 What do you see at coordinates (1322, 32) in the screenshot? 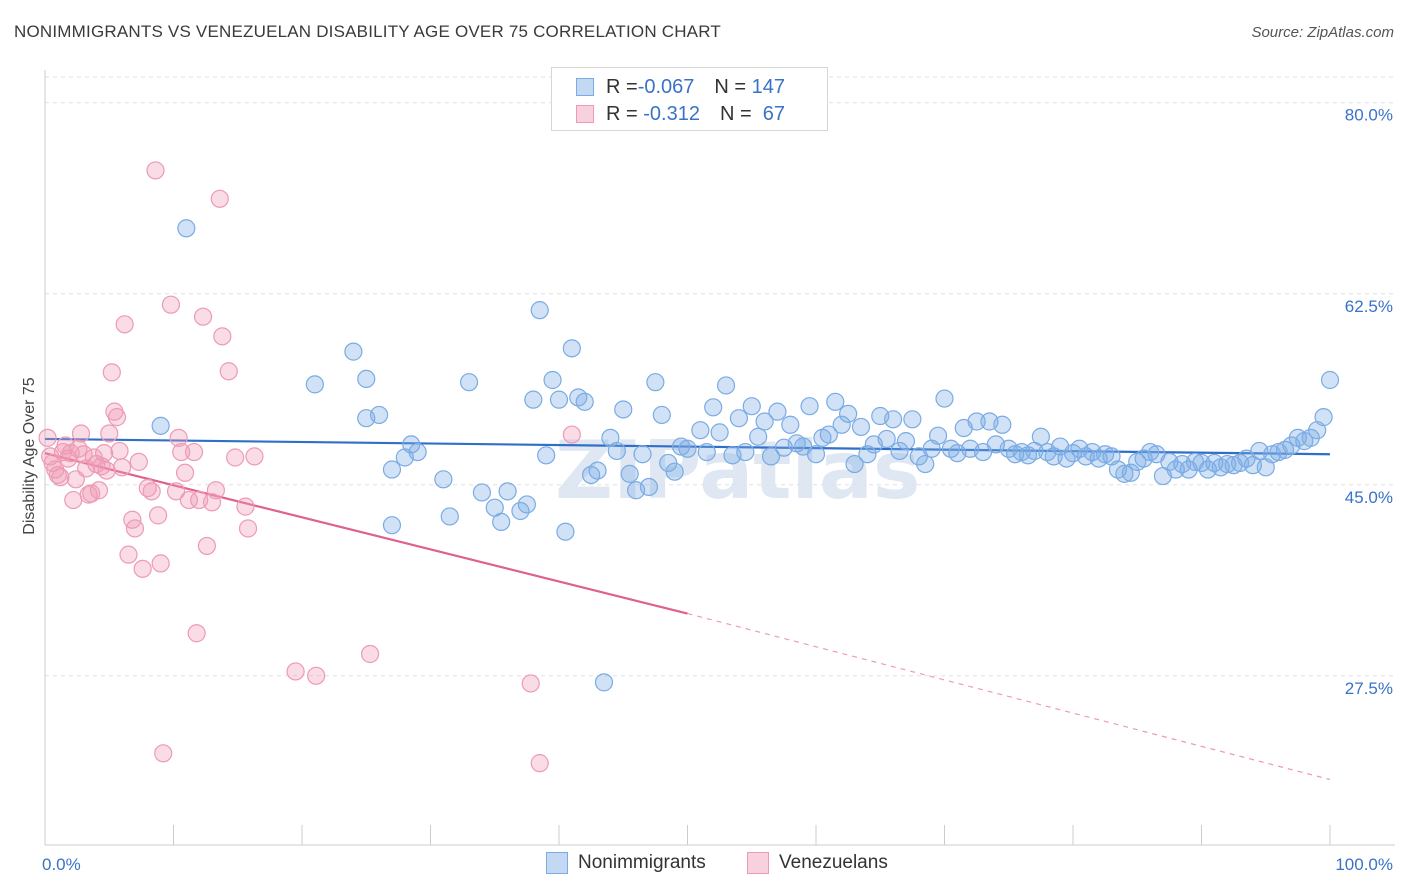
I see `source-label: Source: ZipAtlas.com` at bounding box center [1322, 32].